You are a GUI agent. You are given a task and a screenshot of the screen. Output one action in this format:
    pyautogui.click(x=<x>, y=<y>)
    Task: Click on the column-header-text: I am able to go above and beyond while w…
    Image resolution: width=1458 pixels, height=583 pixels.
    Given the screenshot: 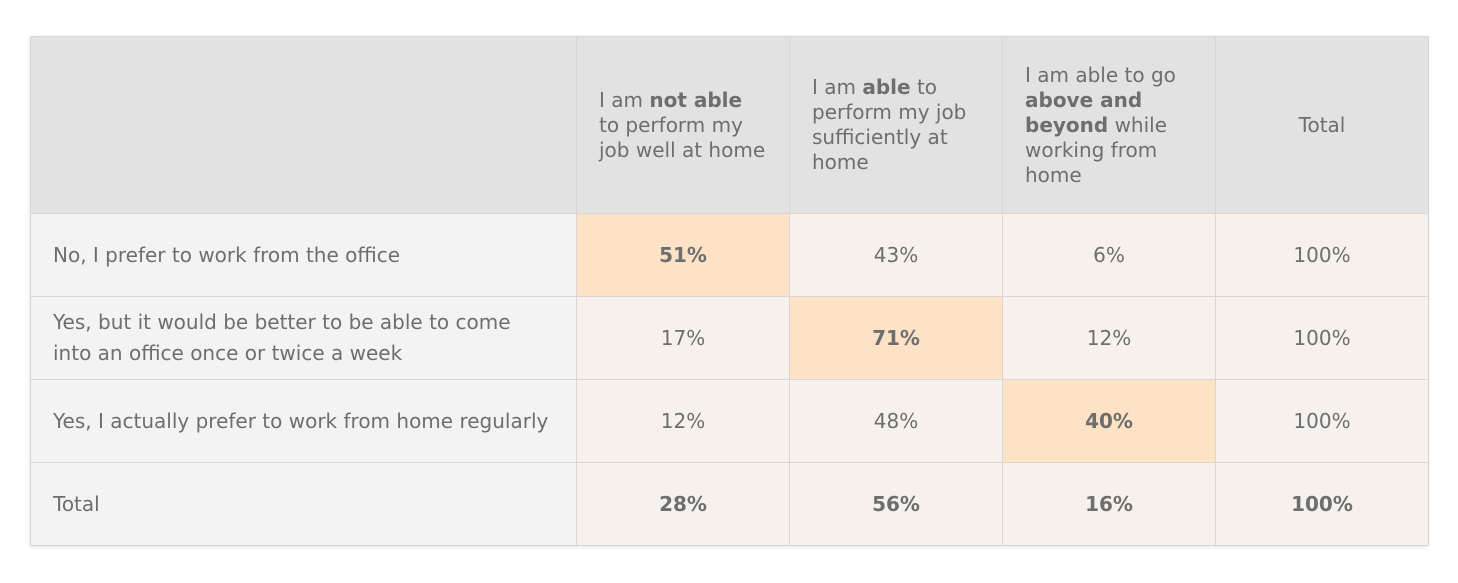 What is the action you would take?
    pyautogui.click(x=1109, y=125)
    